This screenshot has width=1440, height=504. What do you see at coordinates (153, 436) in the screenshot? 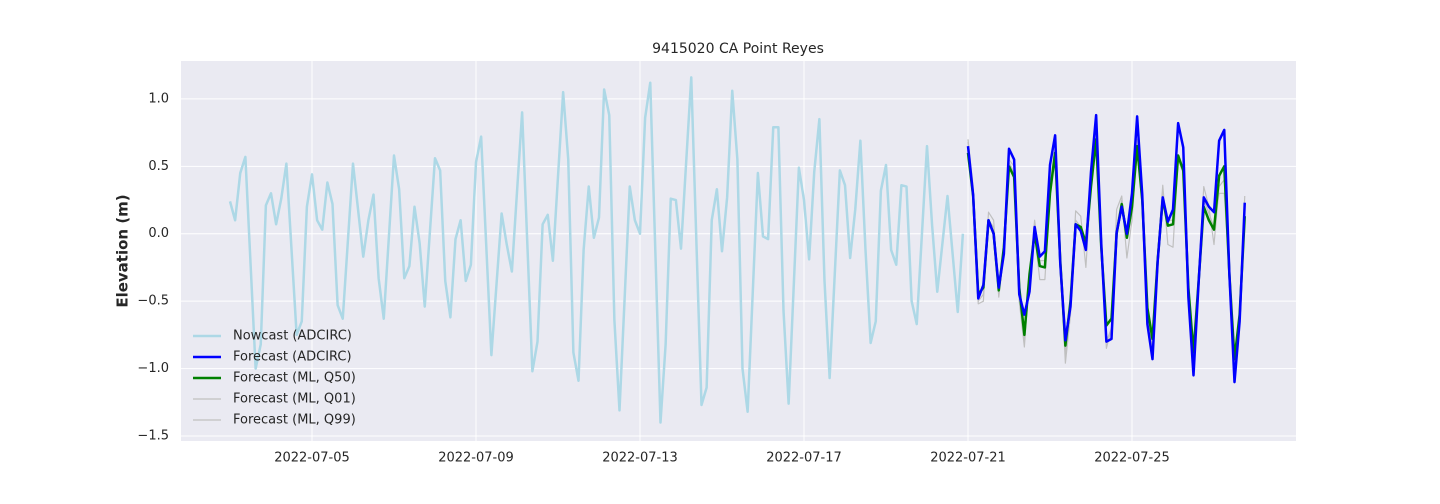
I see `y-tick-label: −1.5` at bounding box center [153, 436].